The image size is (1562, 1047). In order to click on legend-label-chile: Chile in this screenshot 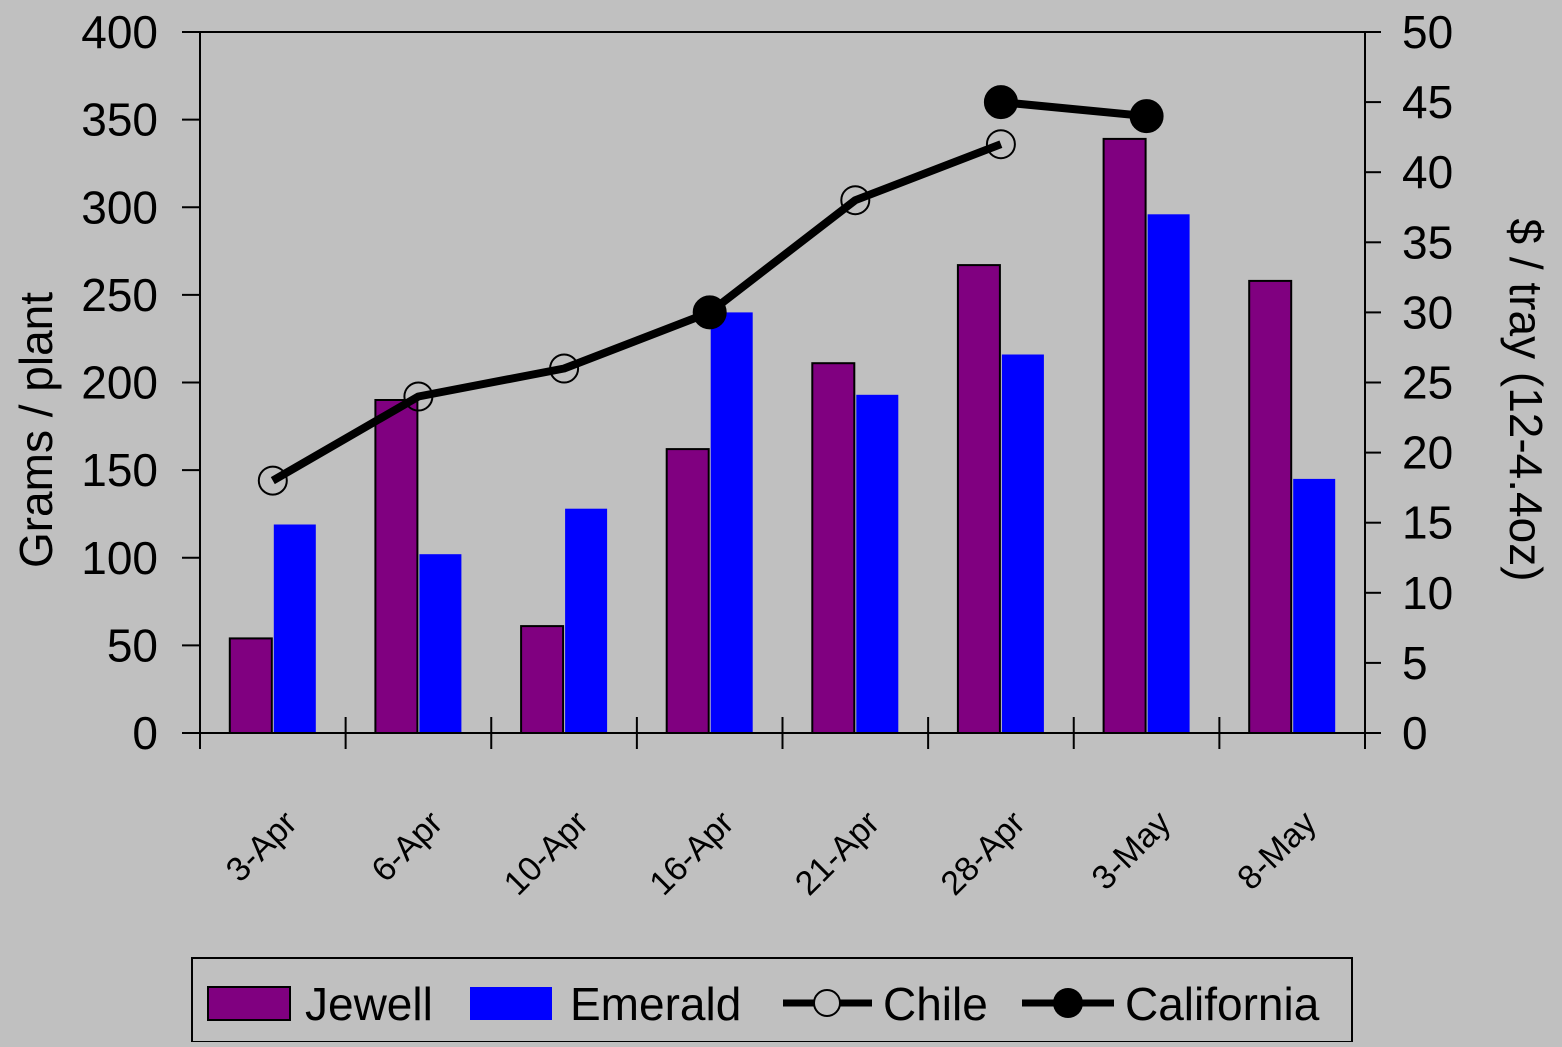, I will do `click(935, 1004)`.